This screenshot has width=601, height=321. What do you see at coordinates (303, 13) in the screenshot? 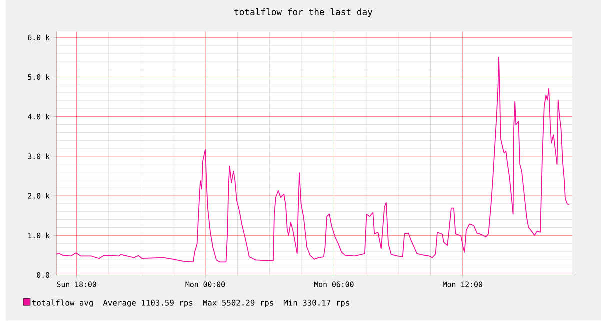
I see `chart-title: totalflow for the last day` at bounding box center [303, 13].